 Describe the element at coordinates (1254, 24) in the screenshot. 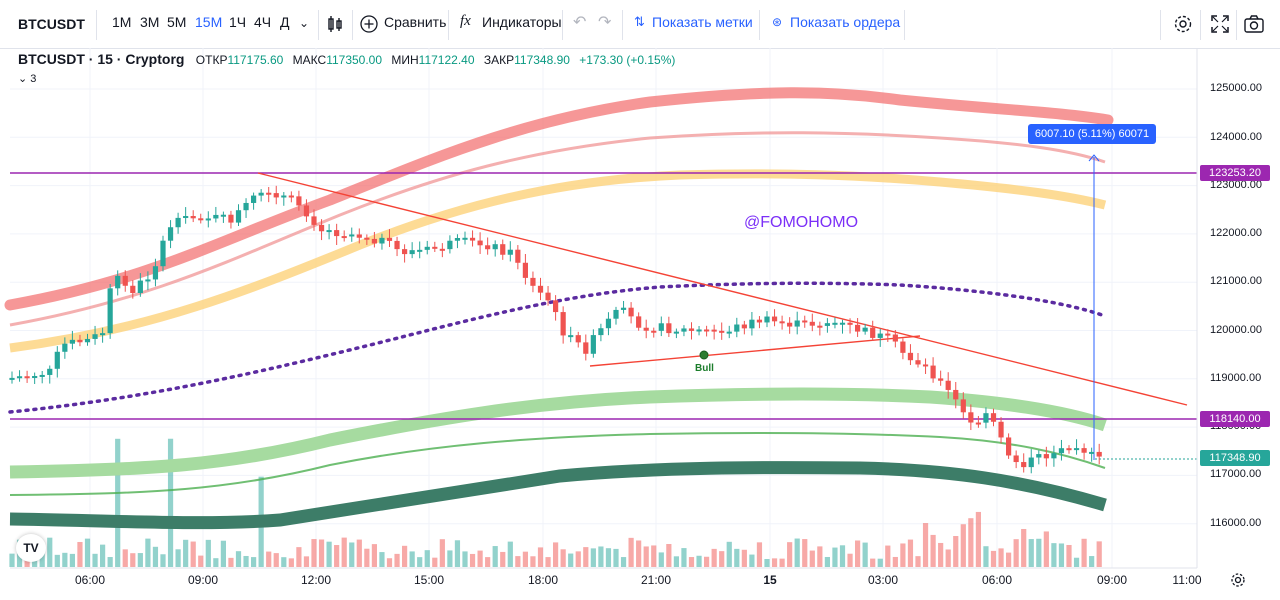

I see `camera-icon` at that location.